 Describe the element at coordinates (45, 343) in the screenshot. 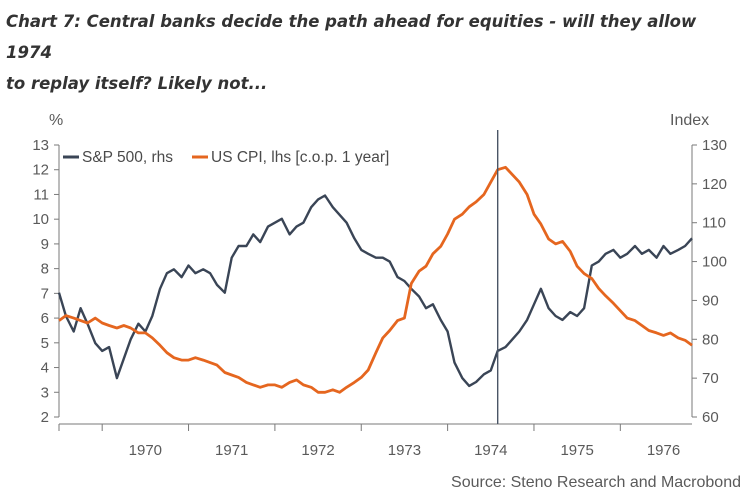

I see `left-tick-label: 5` at that location.